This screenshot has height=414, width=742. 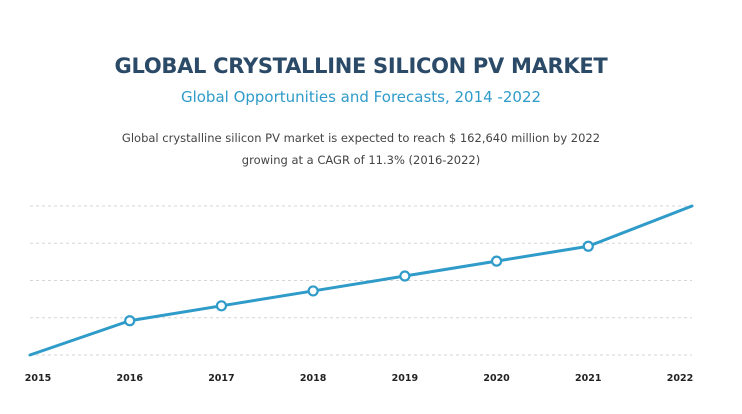 I want to click on data-point-2016, so click(x=130, y=321).